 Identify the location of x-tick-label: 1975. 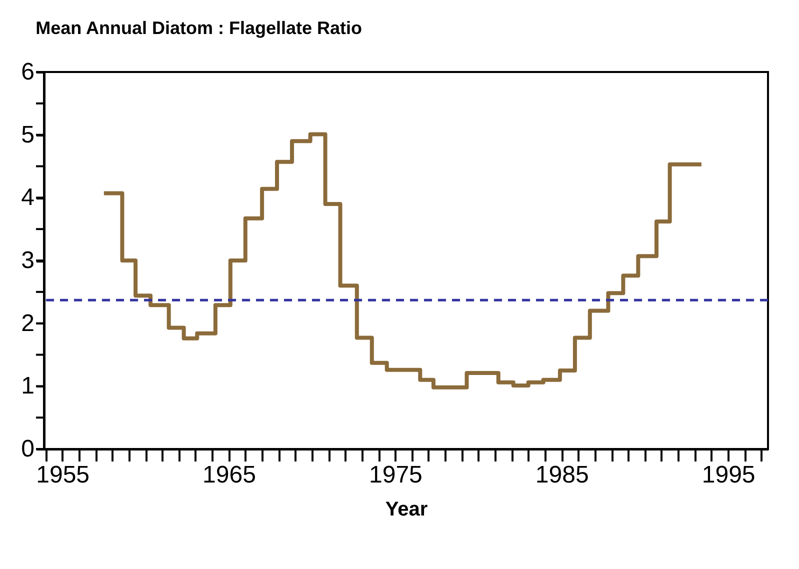
(395, 475).